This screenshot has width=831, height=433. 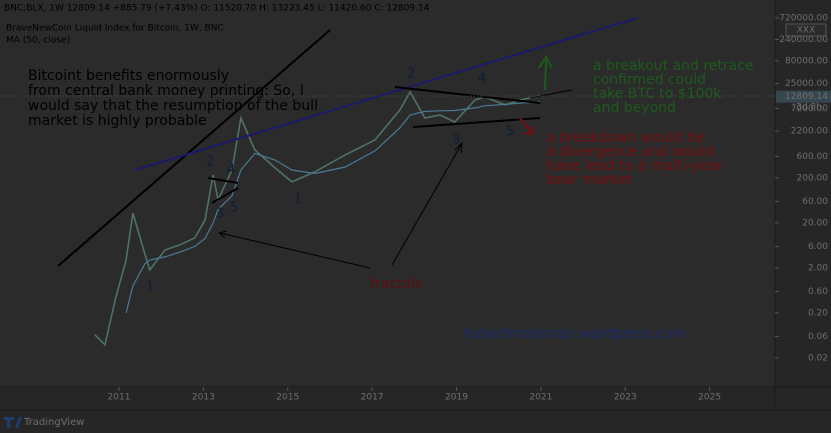 I want to click on x-tick-label: 2017, so click(x=372, y=398).